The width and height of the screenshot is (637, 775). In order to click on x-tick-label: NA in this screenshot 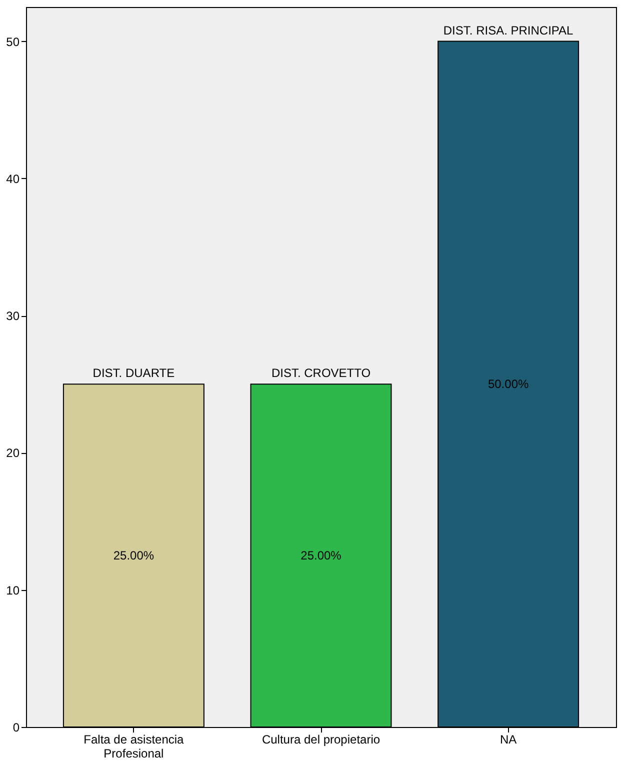, I will do `click(508, 739)`.